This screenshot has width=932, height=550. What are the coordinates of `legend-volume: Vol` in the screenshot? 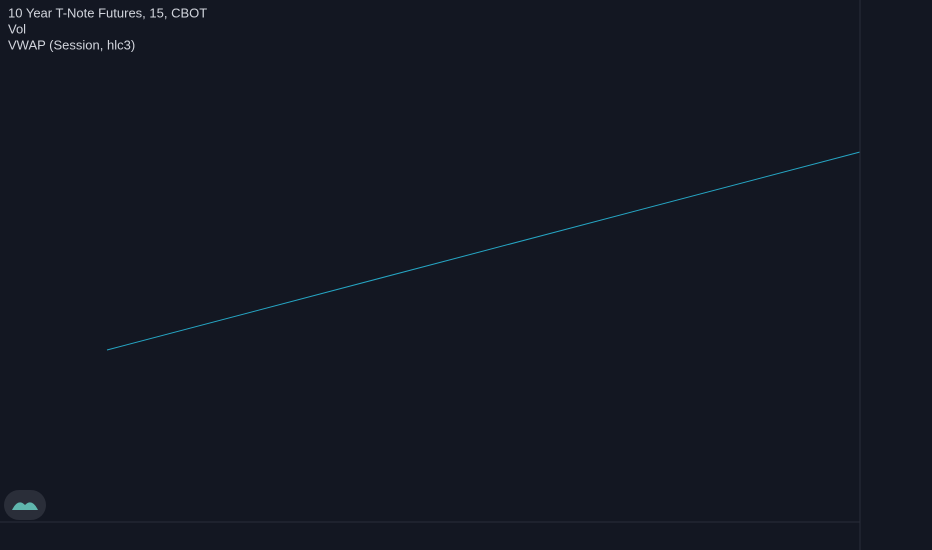 It's located at (17, 28).